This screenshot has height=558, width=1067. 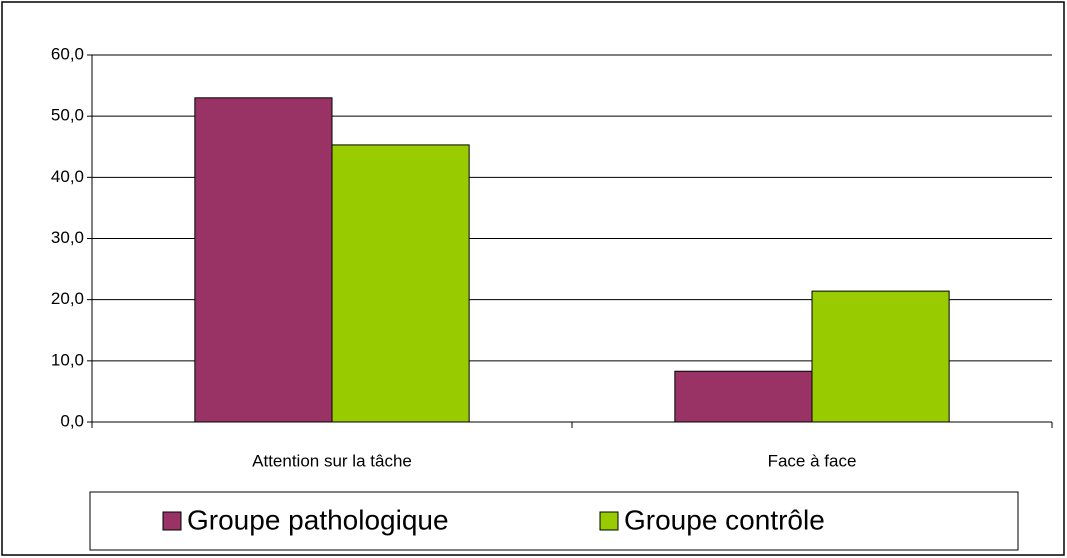 I want to click on legend-label: Groupe contrôle, so click(x=724, y=519).